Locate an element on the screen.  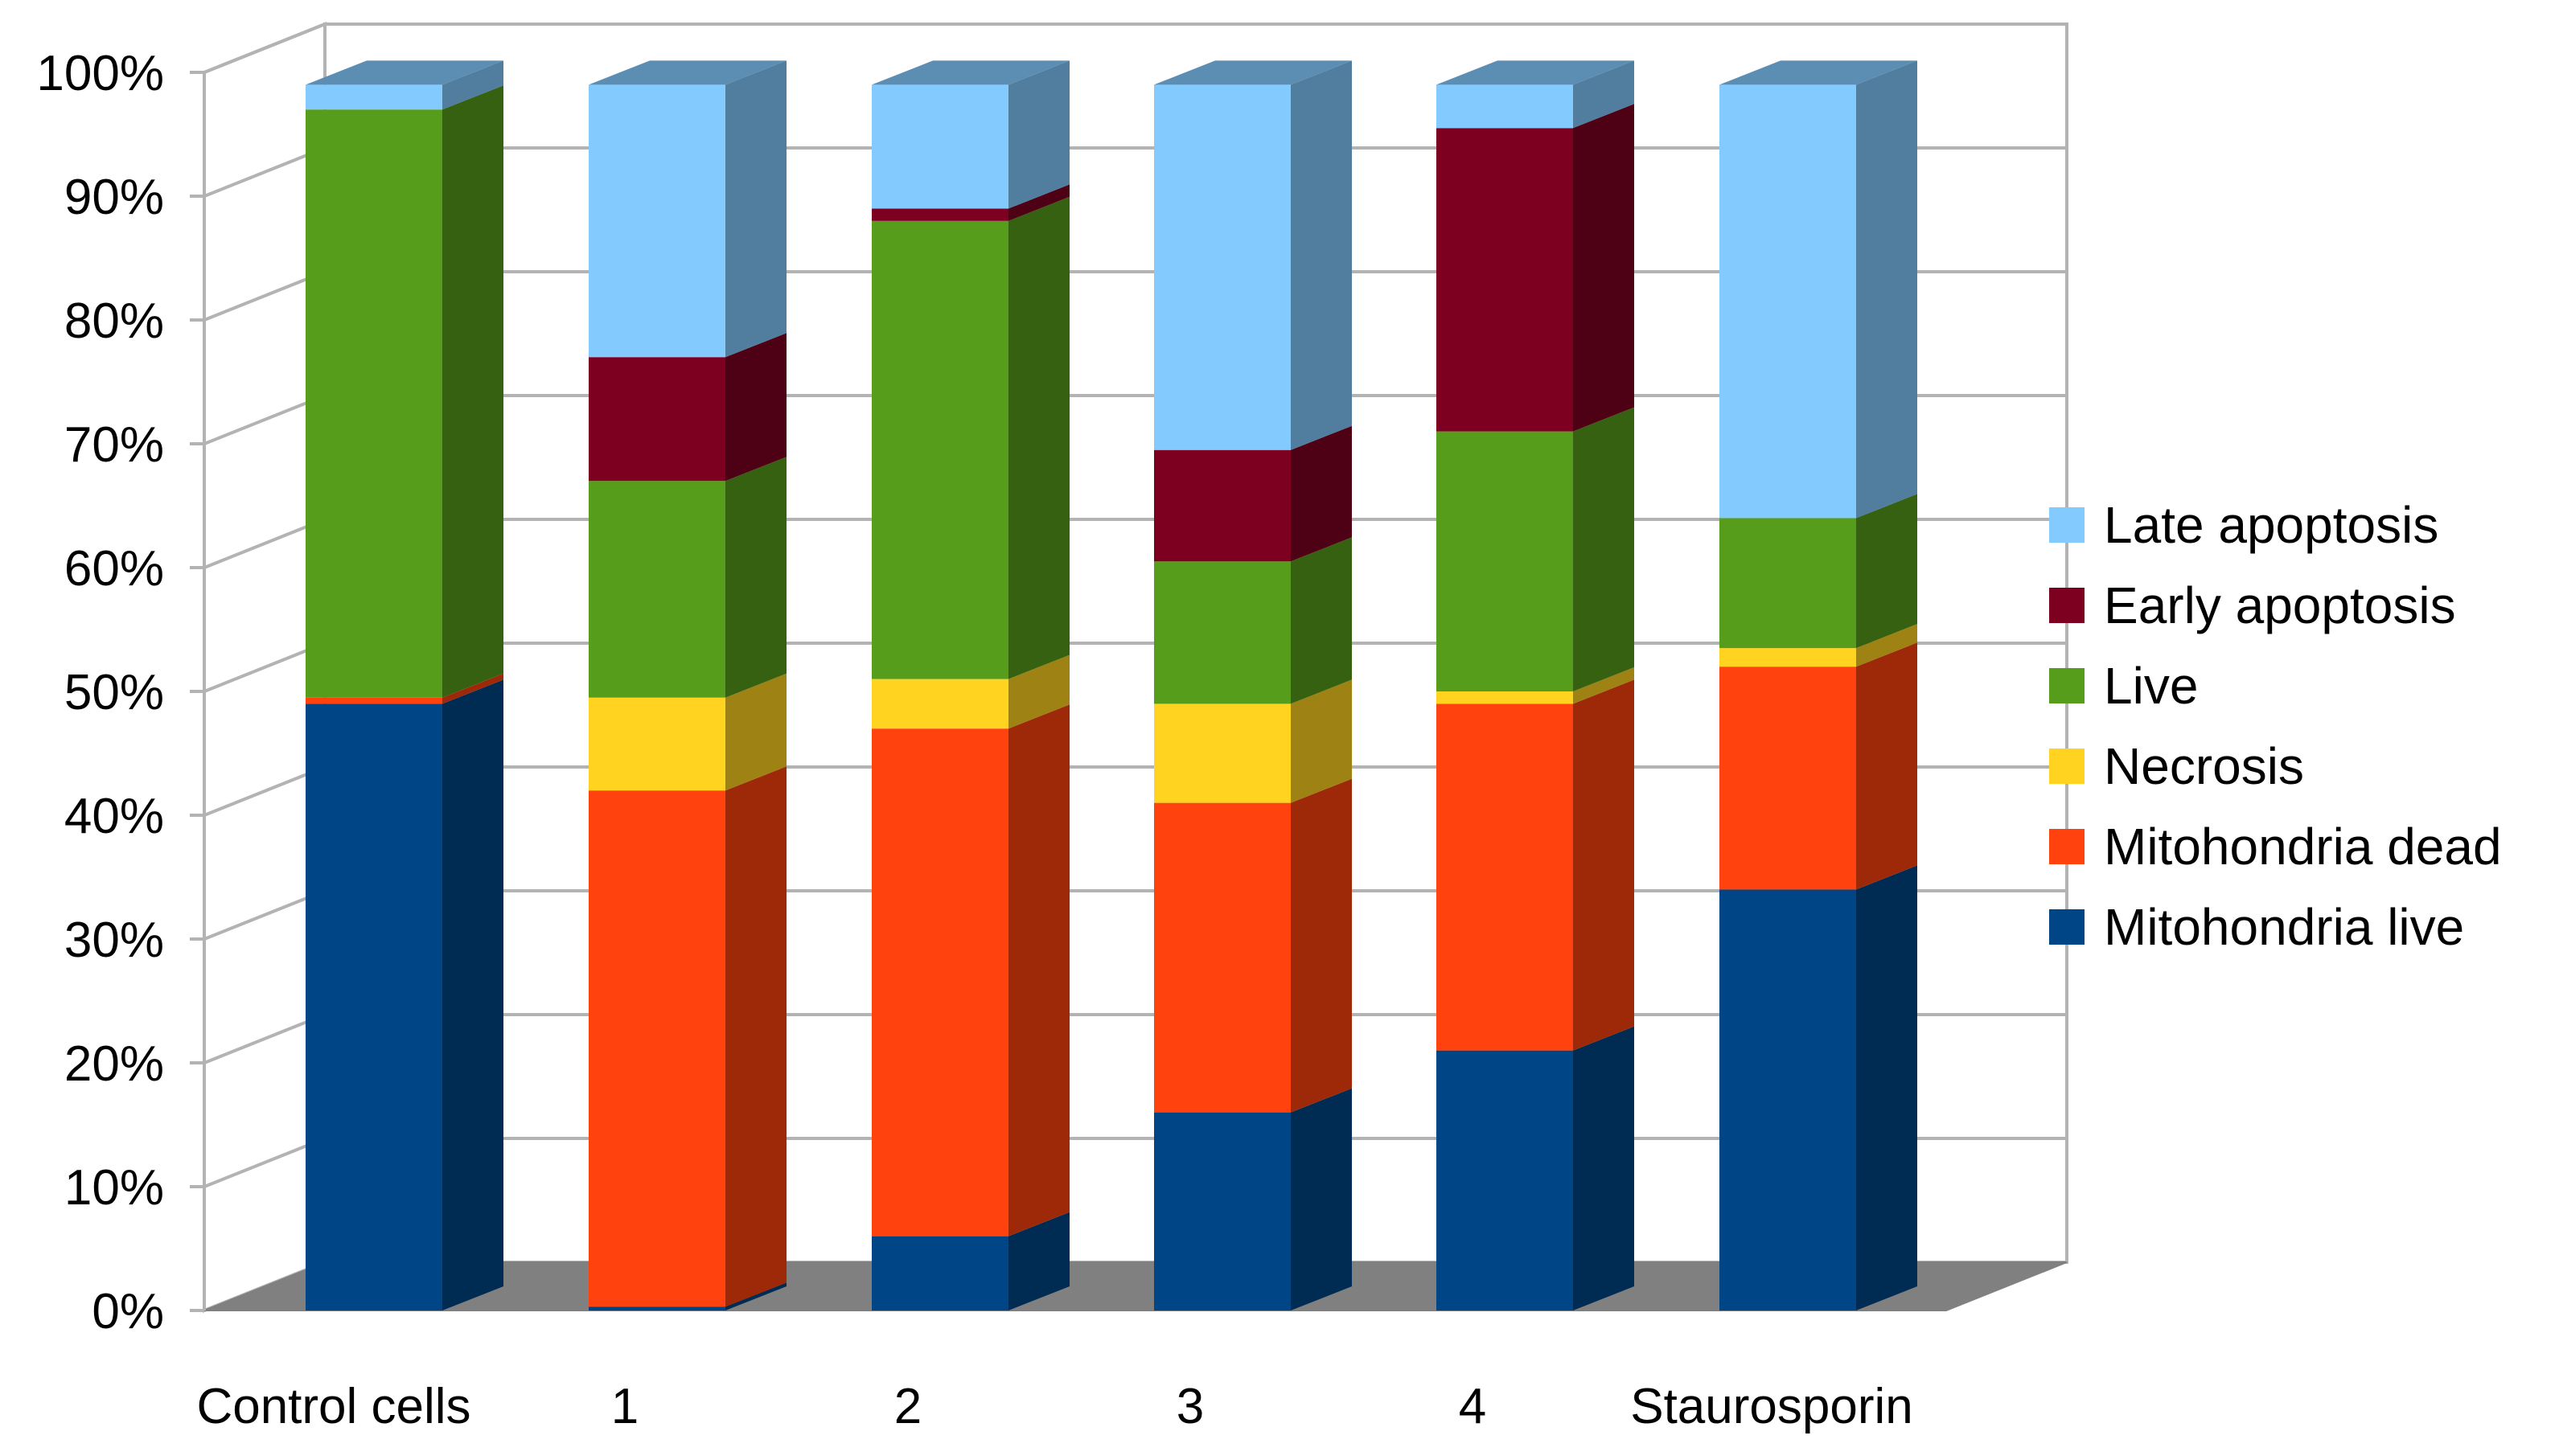
x-category-label: 2 is located at coordinates (908, 1406).